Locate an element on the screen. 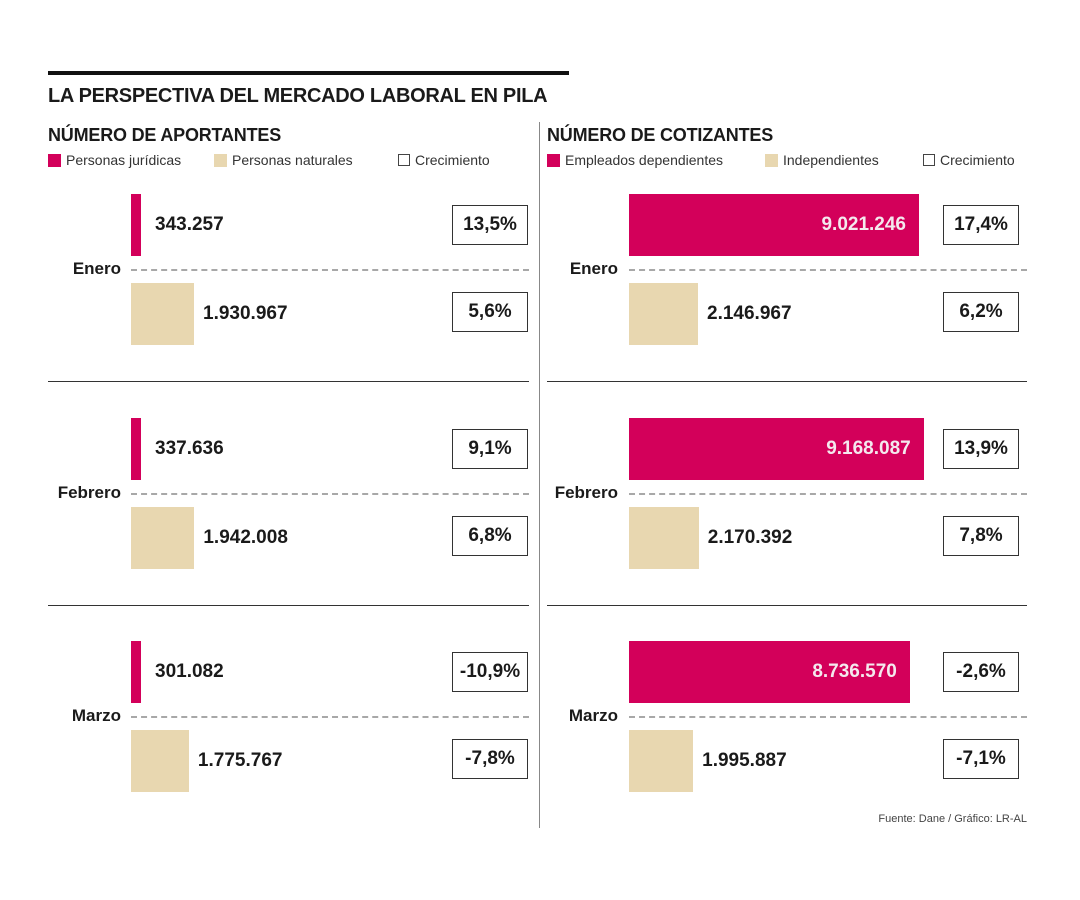 This screenshot has height=900, width=1080. legend-item: Empleados dependientes is located at coordinates (635, 160).